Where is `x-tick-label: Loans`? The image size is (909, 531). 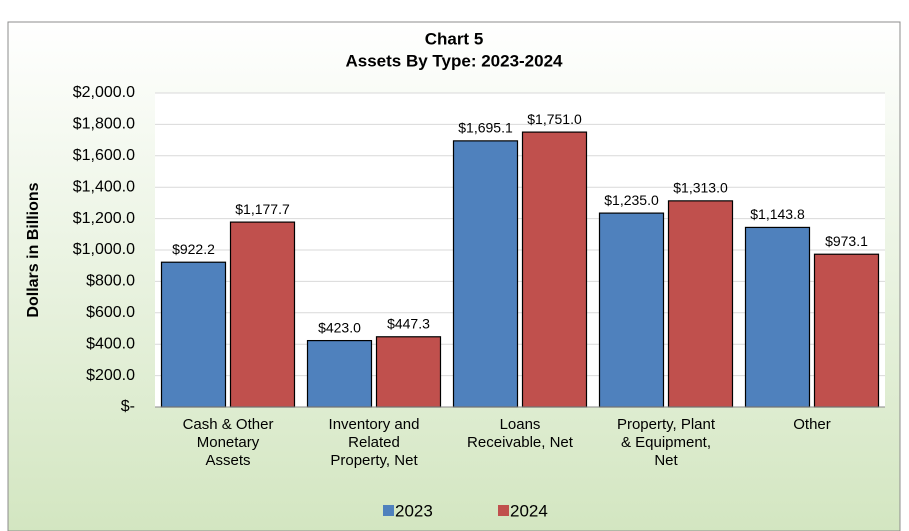
x-tick-label: Loans is located at coordinates (520, 424).